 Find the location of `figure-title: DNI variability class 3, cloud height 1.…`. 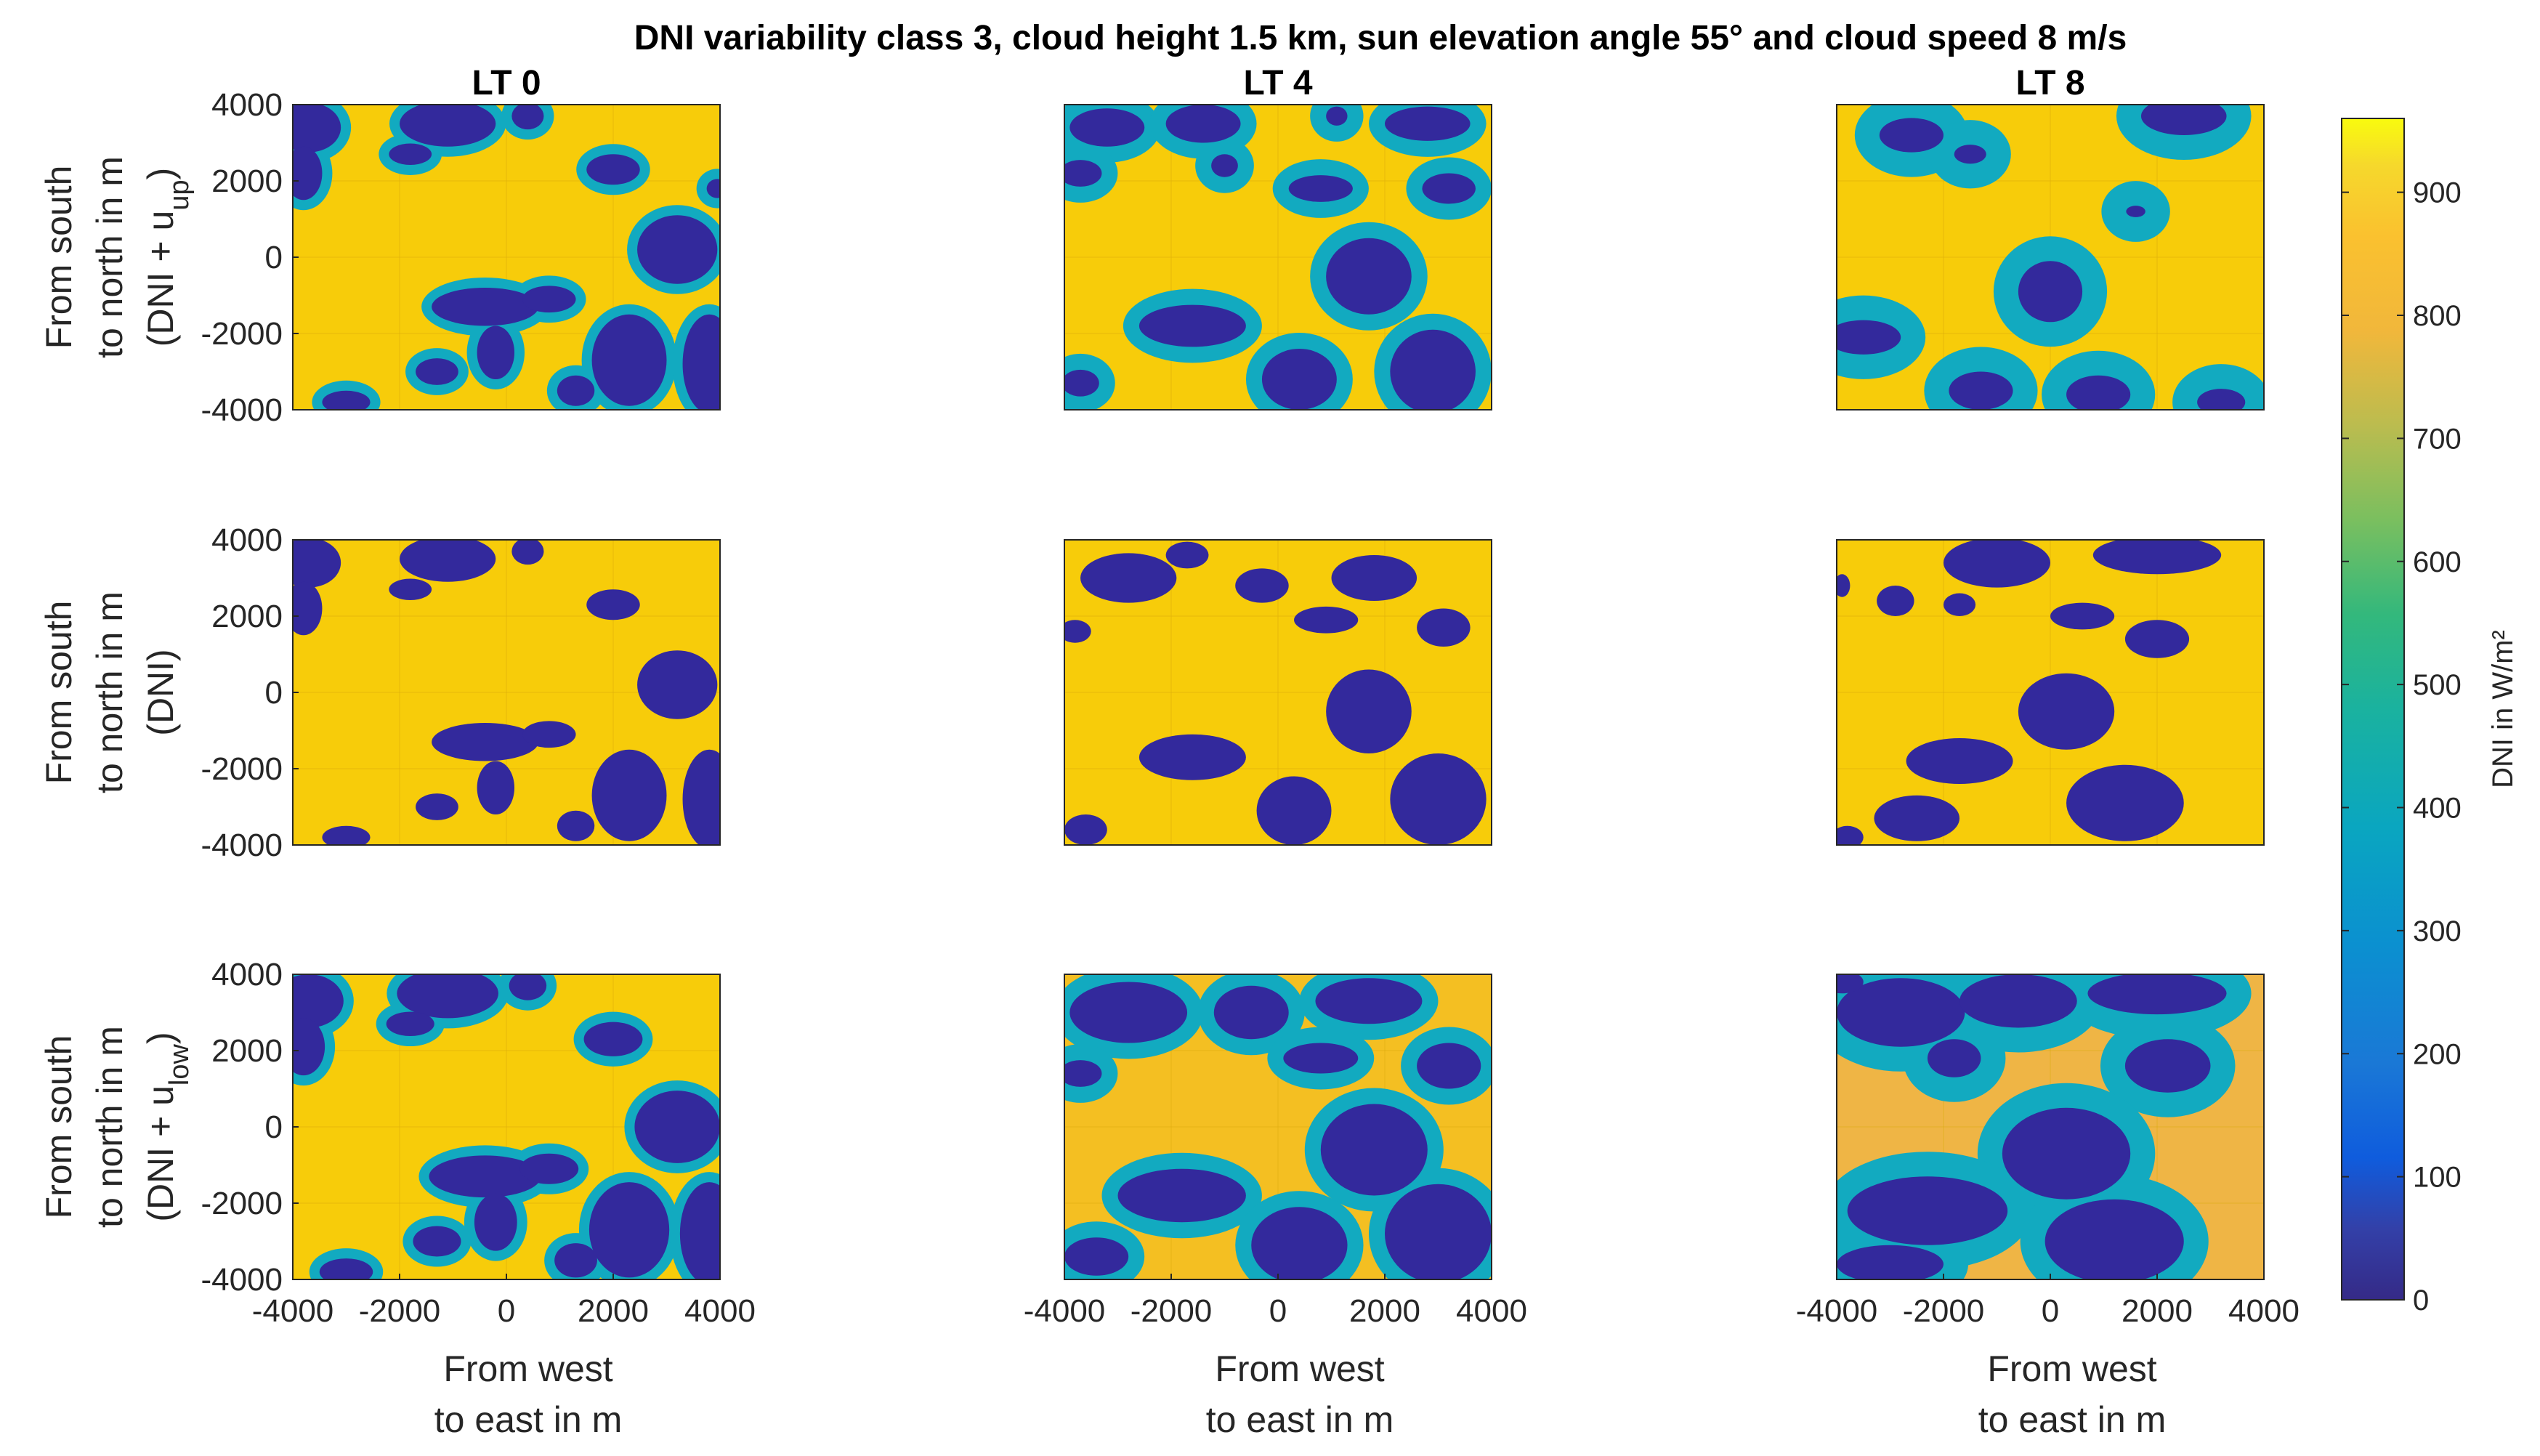

figure-title: DNI variability class 3, cloud height 1.… is located at coordinates (1380, 38).